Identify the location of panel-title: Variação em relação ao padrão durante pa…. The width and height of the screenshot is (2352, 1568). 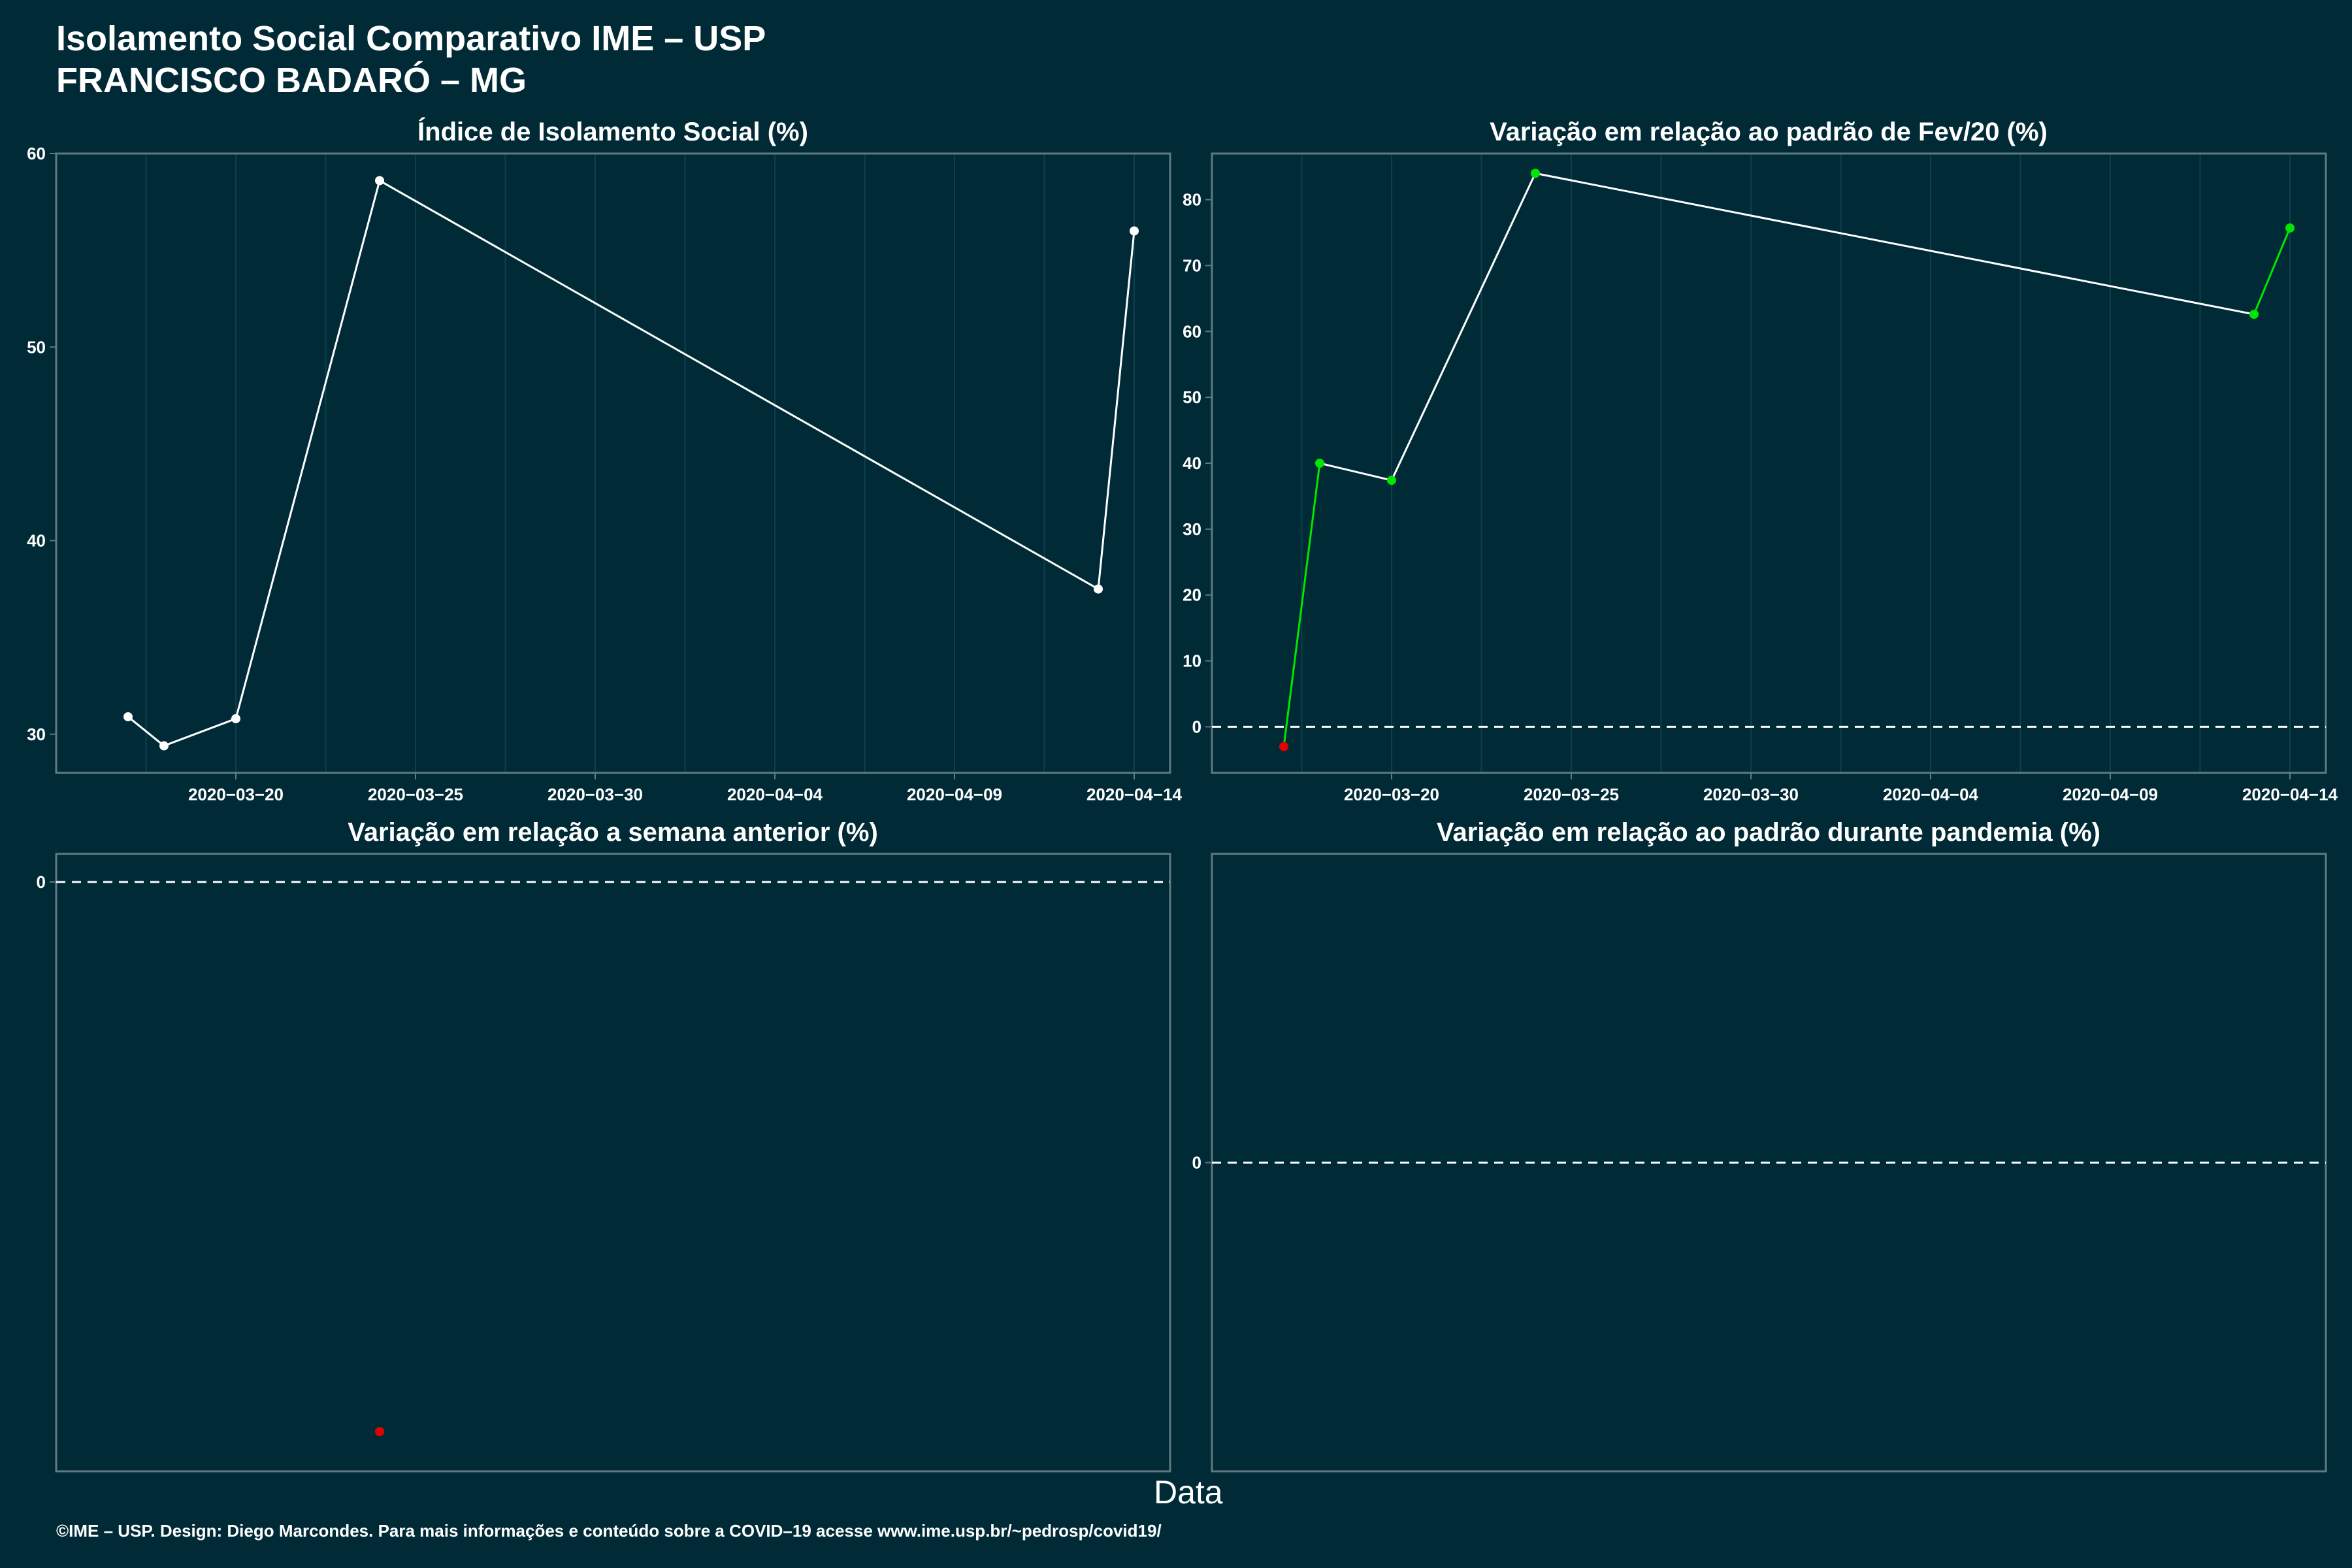
(1768, 832).